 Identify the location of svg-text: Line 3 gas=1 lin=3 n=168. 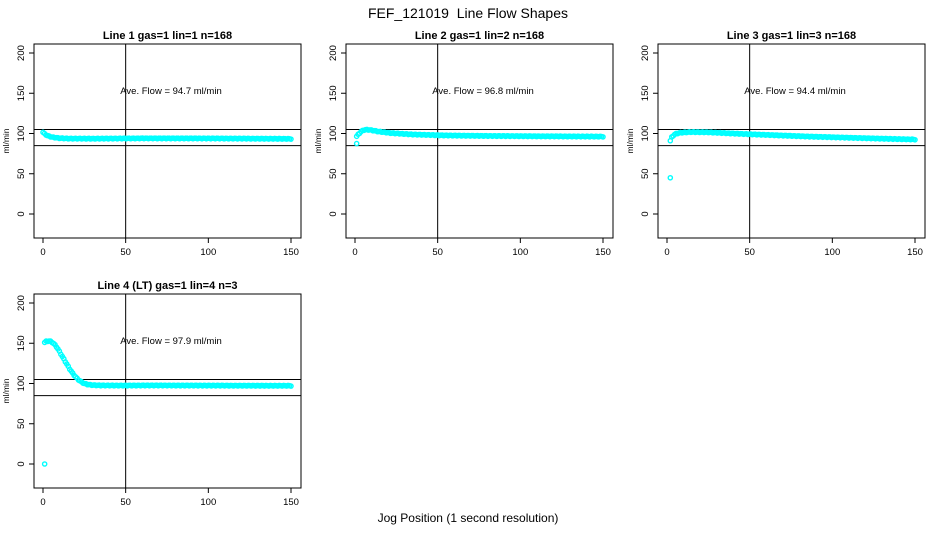
(791, 36).